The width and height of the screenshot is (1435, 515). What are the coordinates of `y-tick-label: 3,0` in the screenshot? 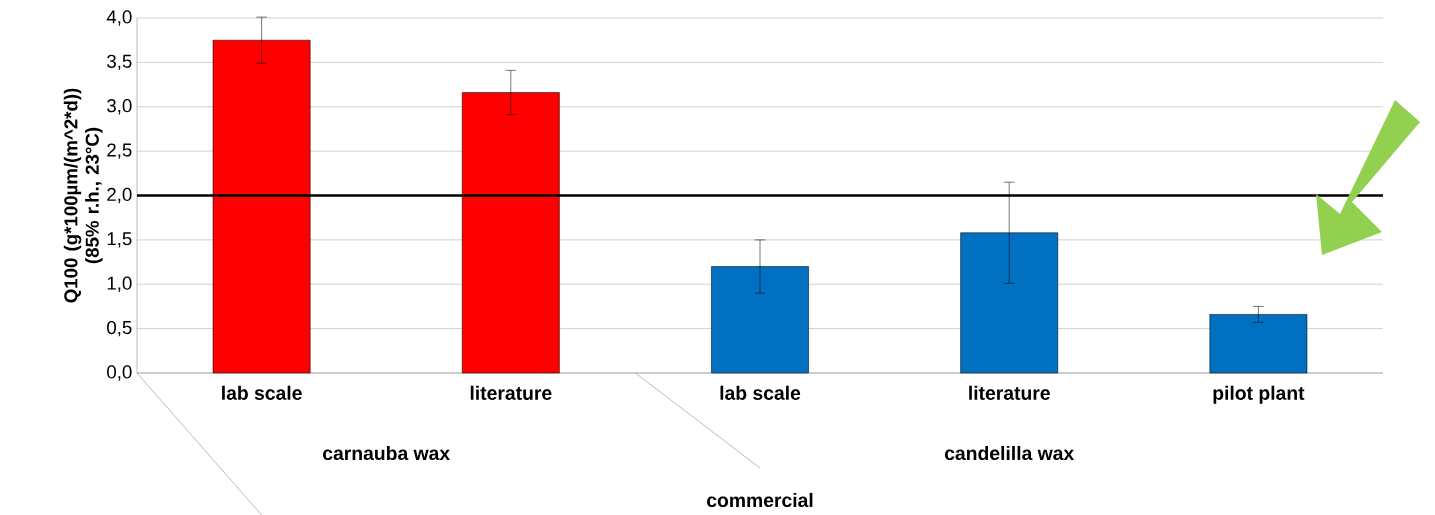 It's located at (119, 107).